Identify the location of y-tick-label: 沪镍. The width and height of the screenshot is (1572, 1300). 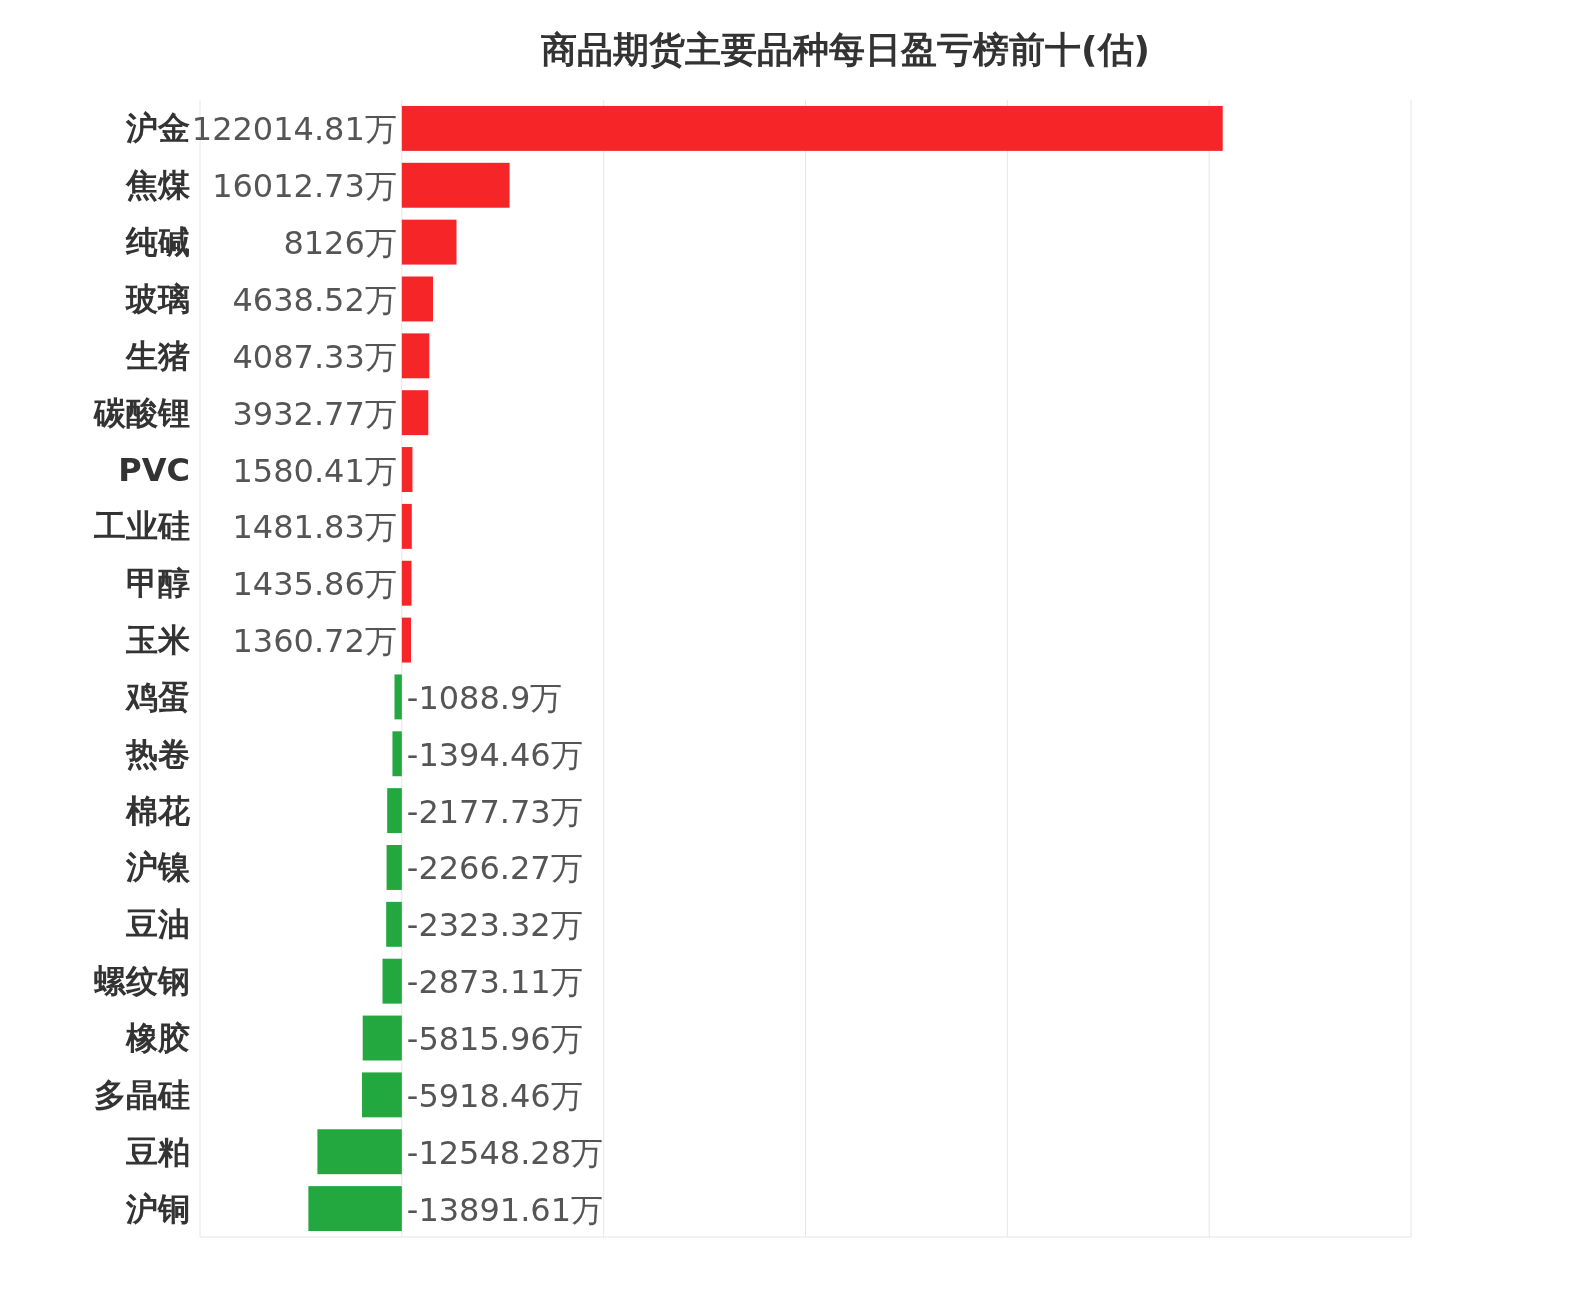
(158, 867).